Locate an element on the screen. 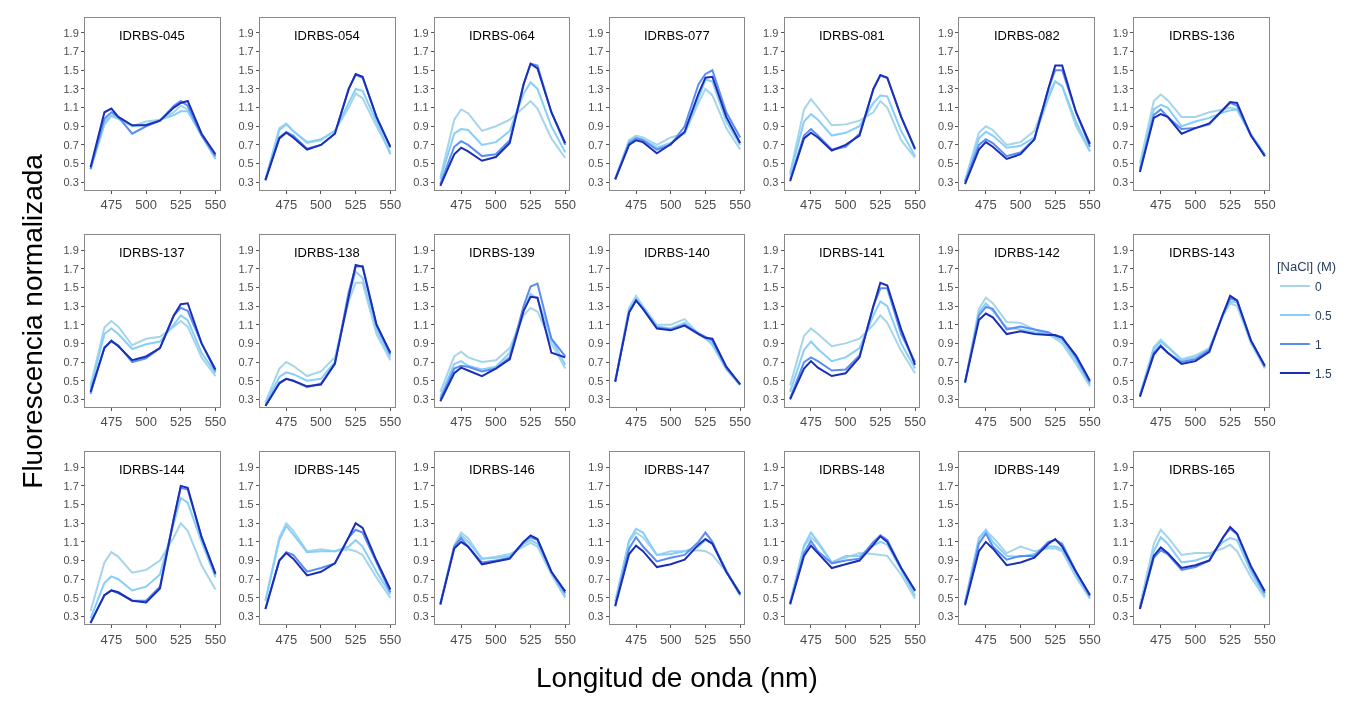  text: IDRBS-077 is located at coordinates (677, 35).